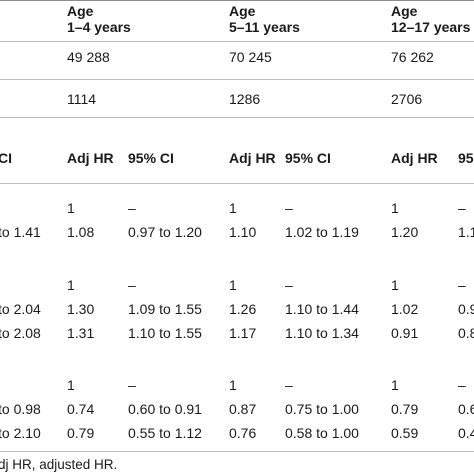 This screenshot has width=474, height=474. What do you see at coordinates (81, 433) in the screenshot?
I see `table-cell-adjhr-1: 0.79` at bounding box center [81, 433].